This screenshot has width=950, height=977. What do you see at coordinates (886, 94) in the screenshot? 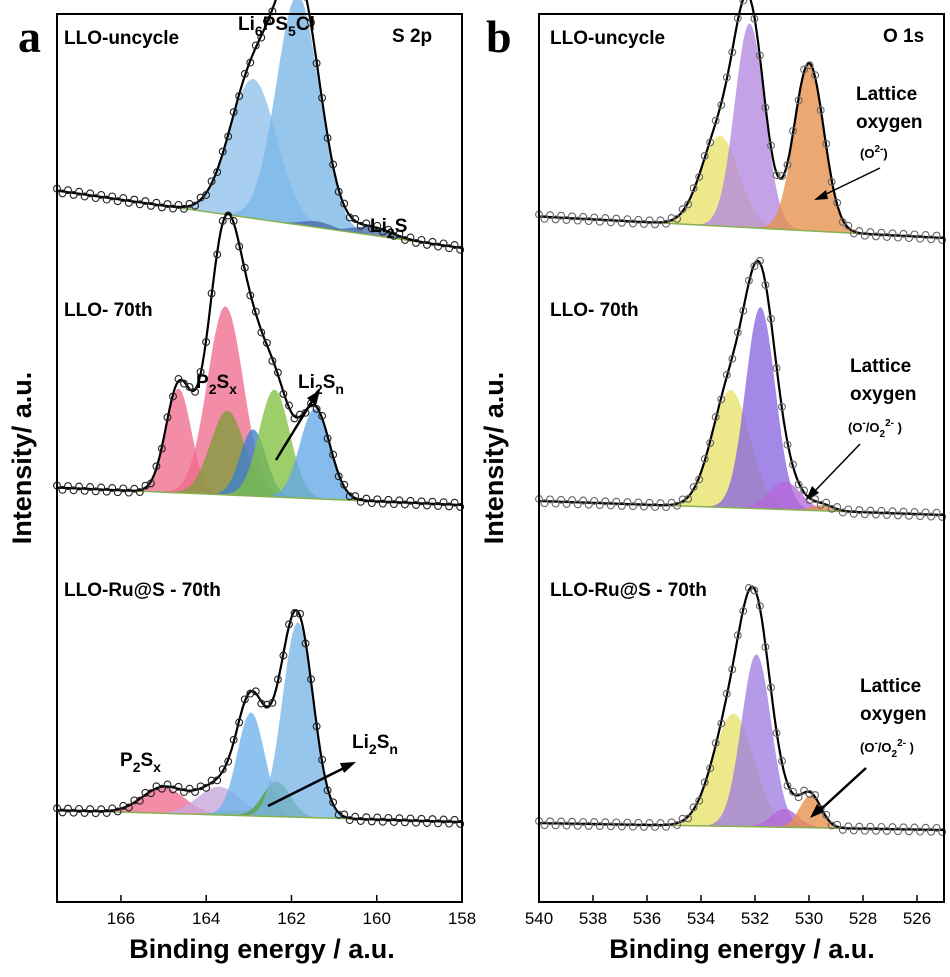
I see `lattice-oxygen-1-line1: Lattice` at bounding box center [886, 94].